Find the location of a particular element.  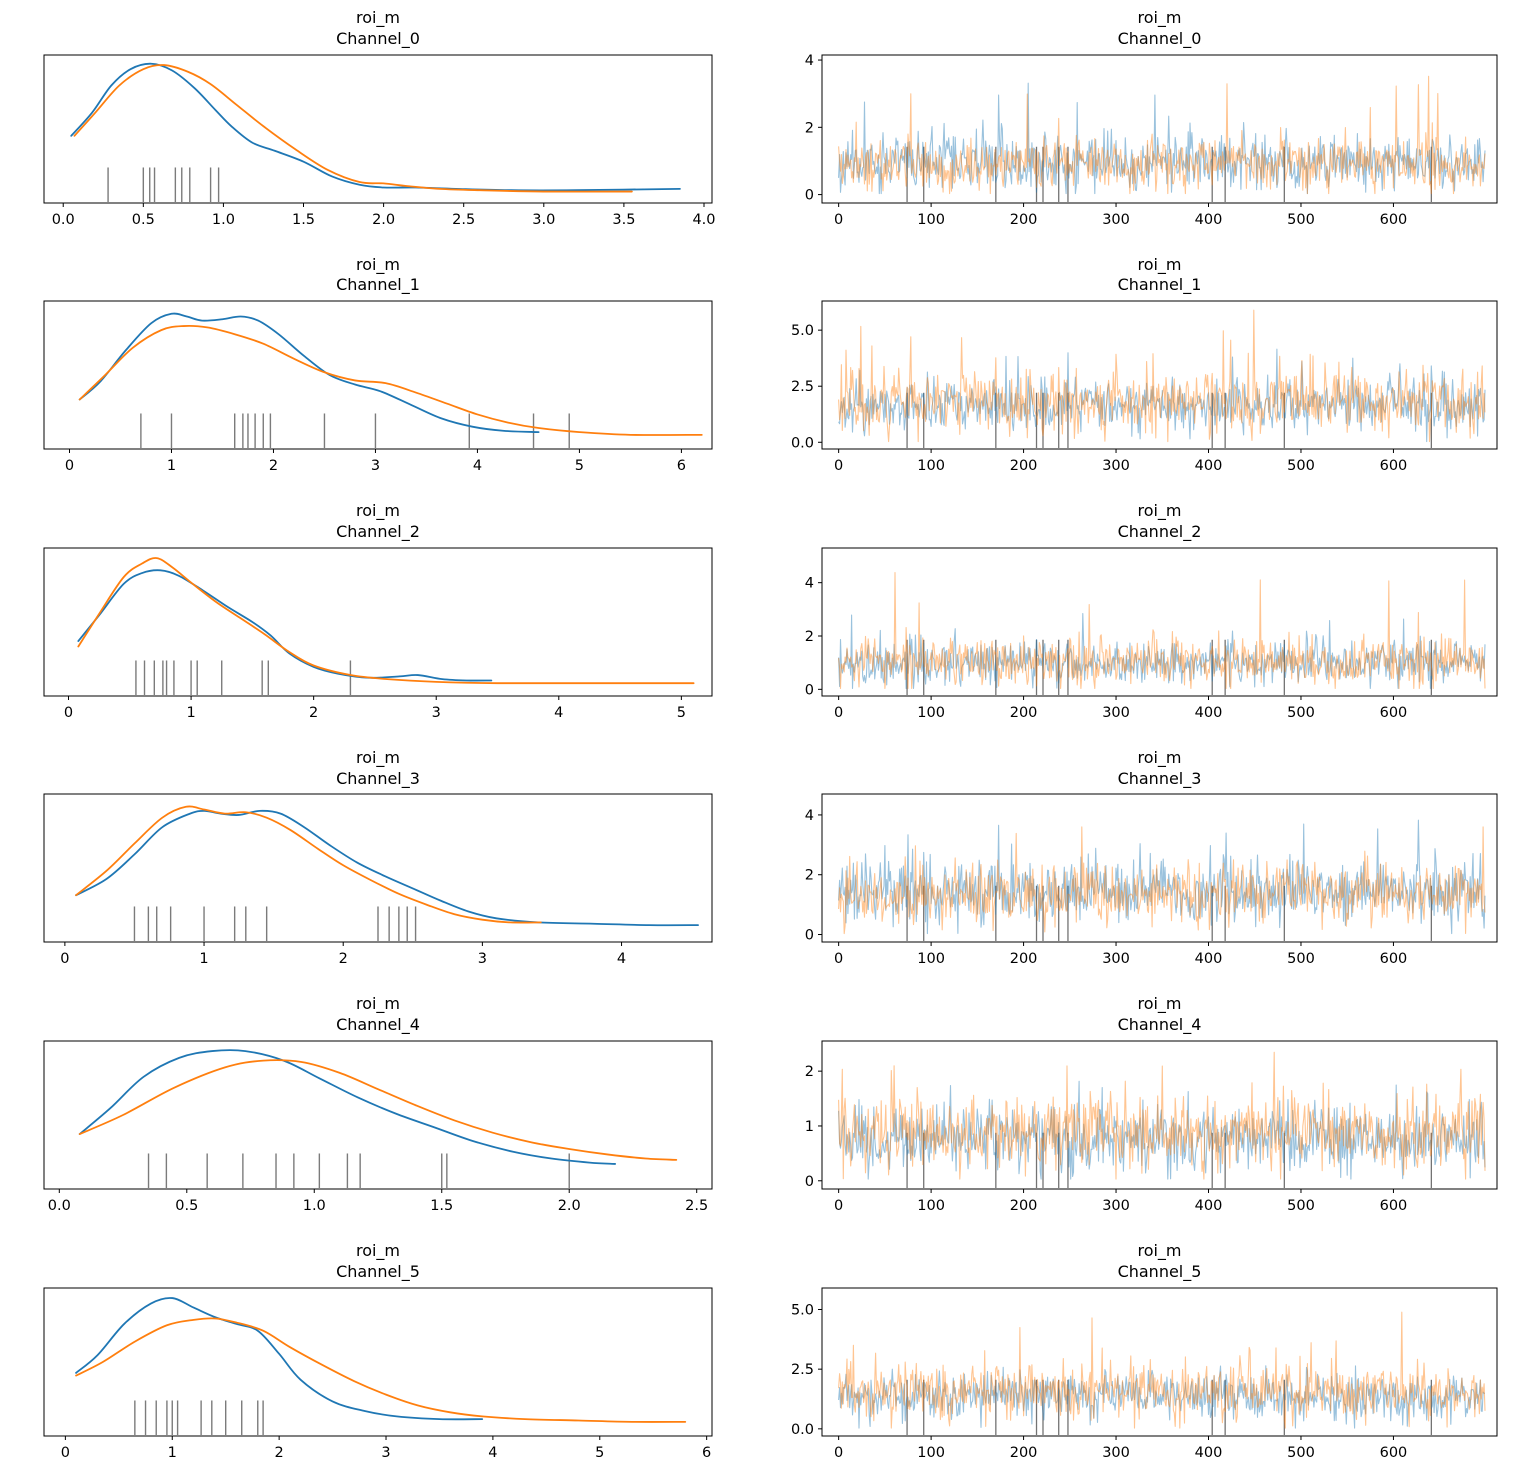

kde-panel-channel-2: roi_m Channel_2 0 1 2 3 4 5 is located at coordinates (364, 617).